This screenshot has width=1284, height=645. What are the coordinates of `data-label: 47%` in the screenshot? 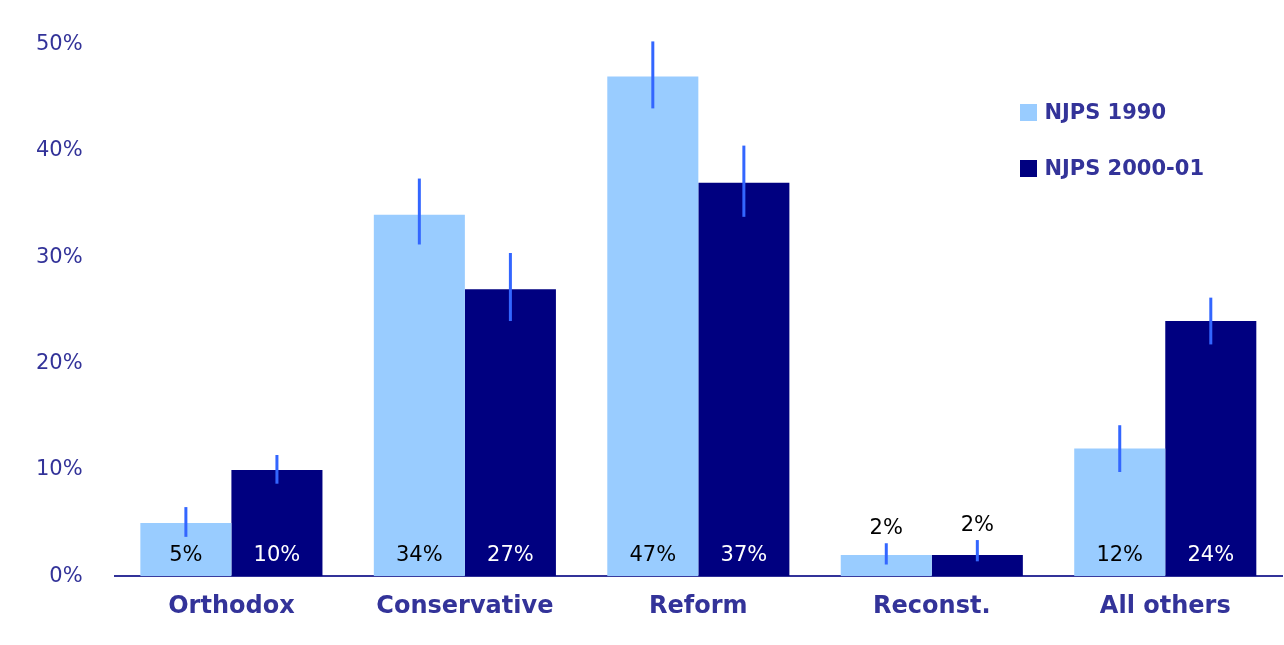 It's located at (653, 554).